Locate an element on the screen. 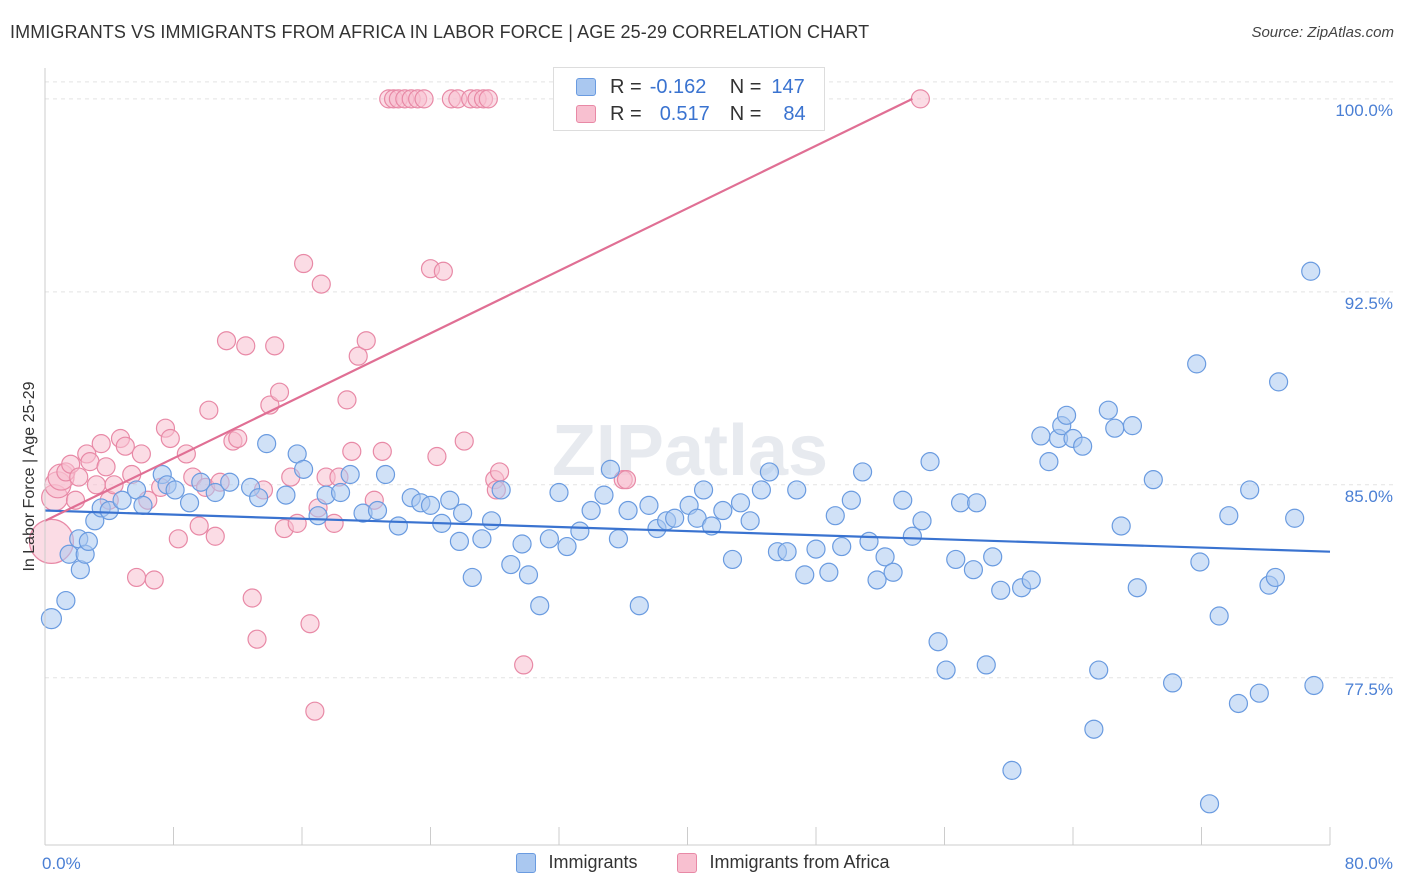  y-tick-label: 92.5% is located at coordinates (1369, 303).